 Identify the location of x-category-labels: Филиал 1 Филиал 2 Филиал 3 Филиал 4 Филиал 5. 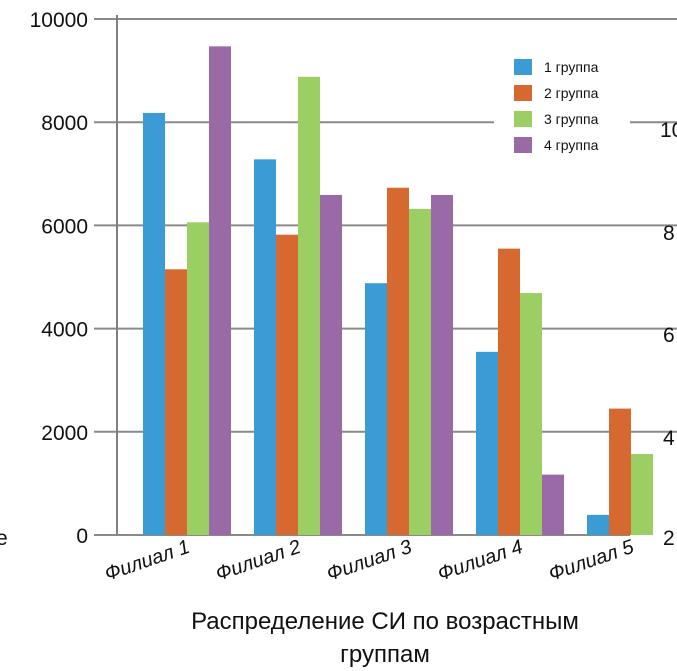
(369, 561).